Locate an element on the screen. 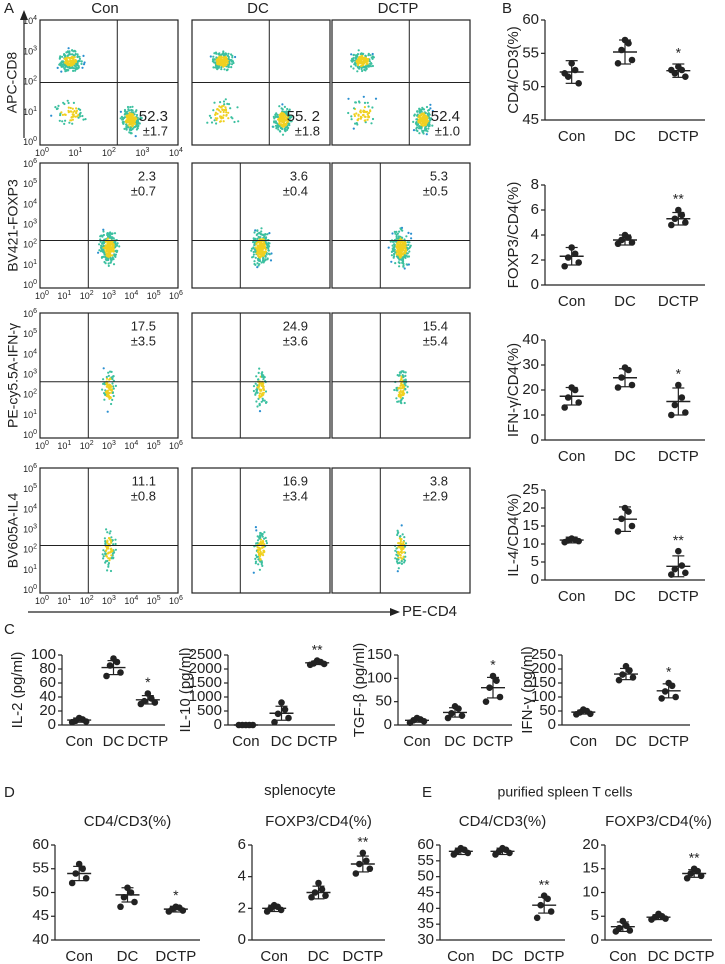 Image resolution: width=725 pixels, height=964 pixels. tick-exp: 4 is located at coordinates (181, 150).